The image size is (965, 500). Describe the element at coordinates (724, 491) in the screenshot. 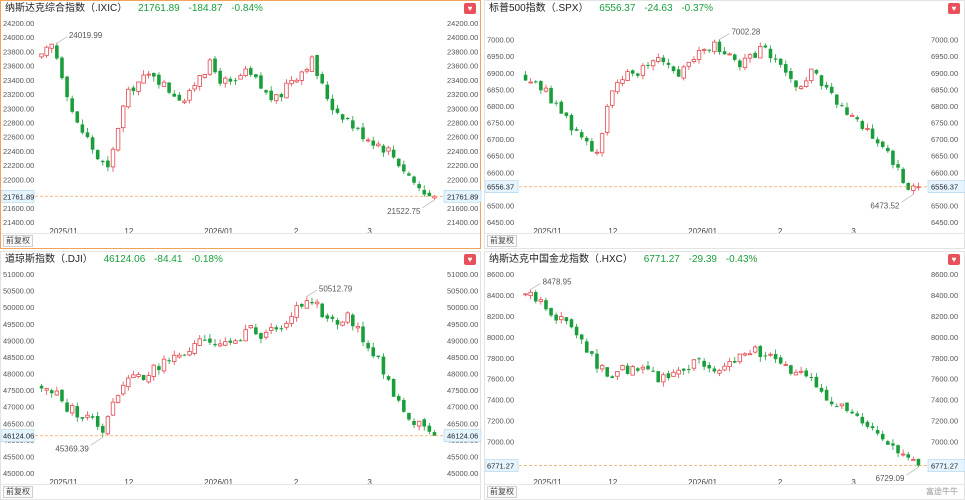

I see `x-axis-footer: 前复权 富途牛牛` at that location.